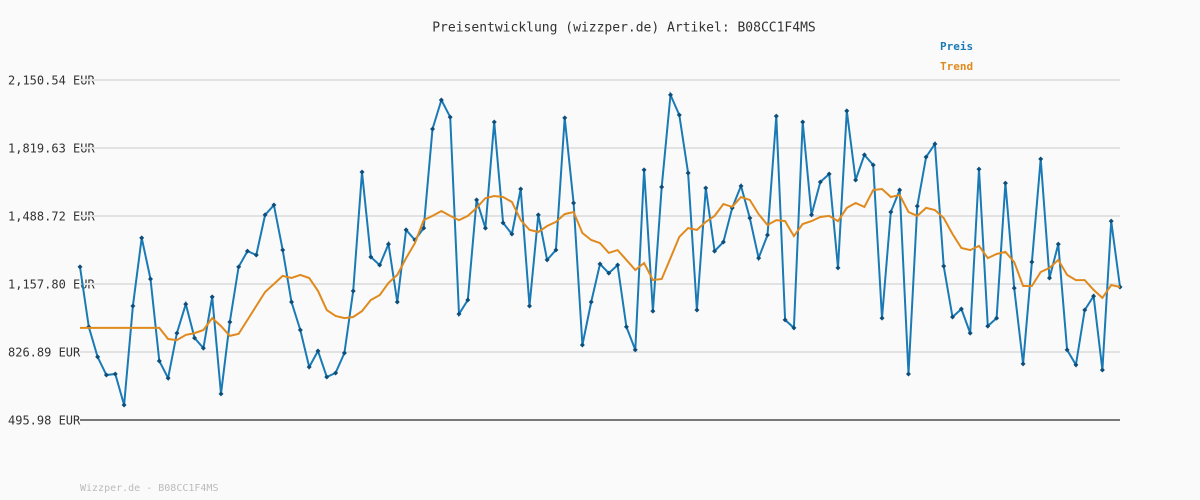 This screenshot has width=1200, height=500. What do you see at coordinates (149, 488) in the screenshot?
I see `footer: Wizzper.de - B08CC1F4MS` at bounding box center [149, 488].